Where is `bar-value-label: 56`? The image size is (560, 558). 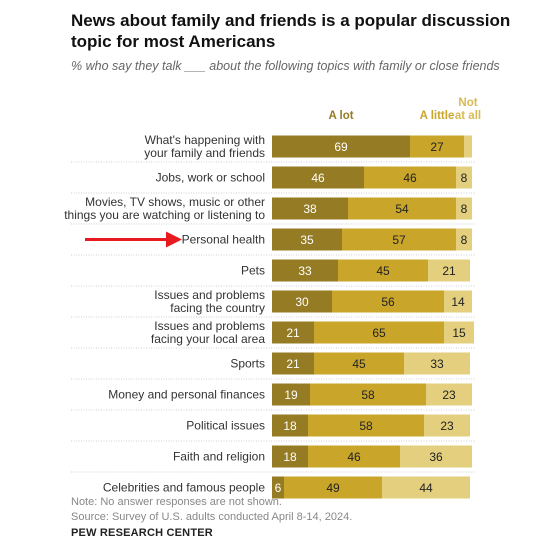 bar-value-label: 56 is located at coordinates (388, 302).